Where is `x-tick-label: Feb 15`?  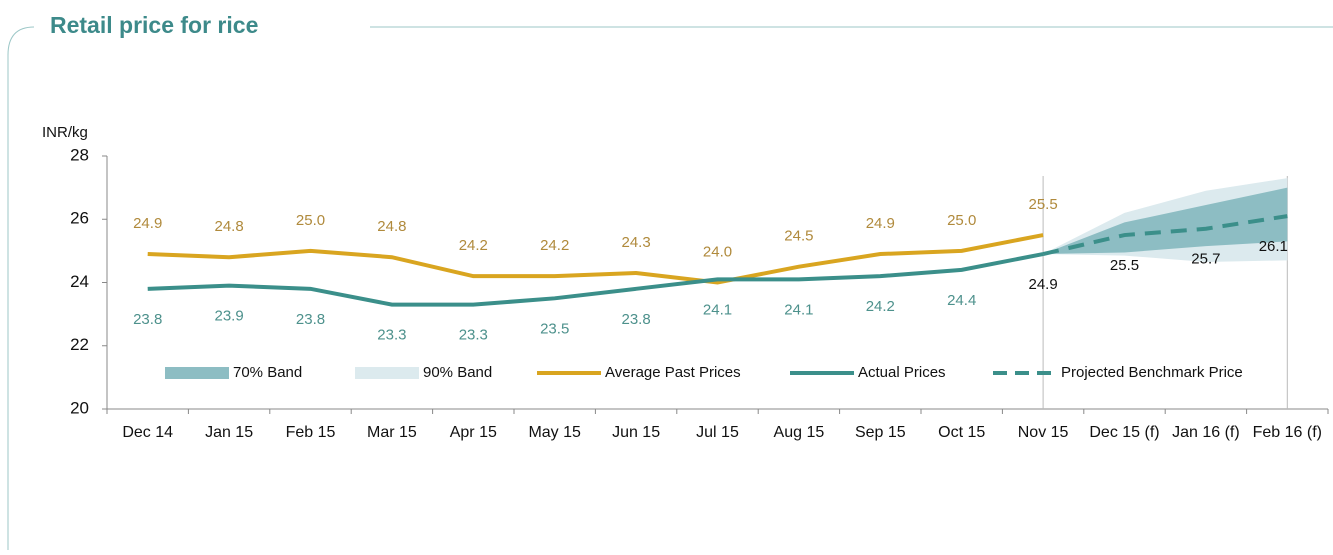 x-tick-label: Feb 15 is located at coordinates (311, 432).